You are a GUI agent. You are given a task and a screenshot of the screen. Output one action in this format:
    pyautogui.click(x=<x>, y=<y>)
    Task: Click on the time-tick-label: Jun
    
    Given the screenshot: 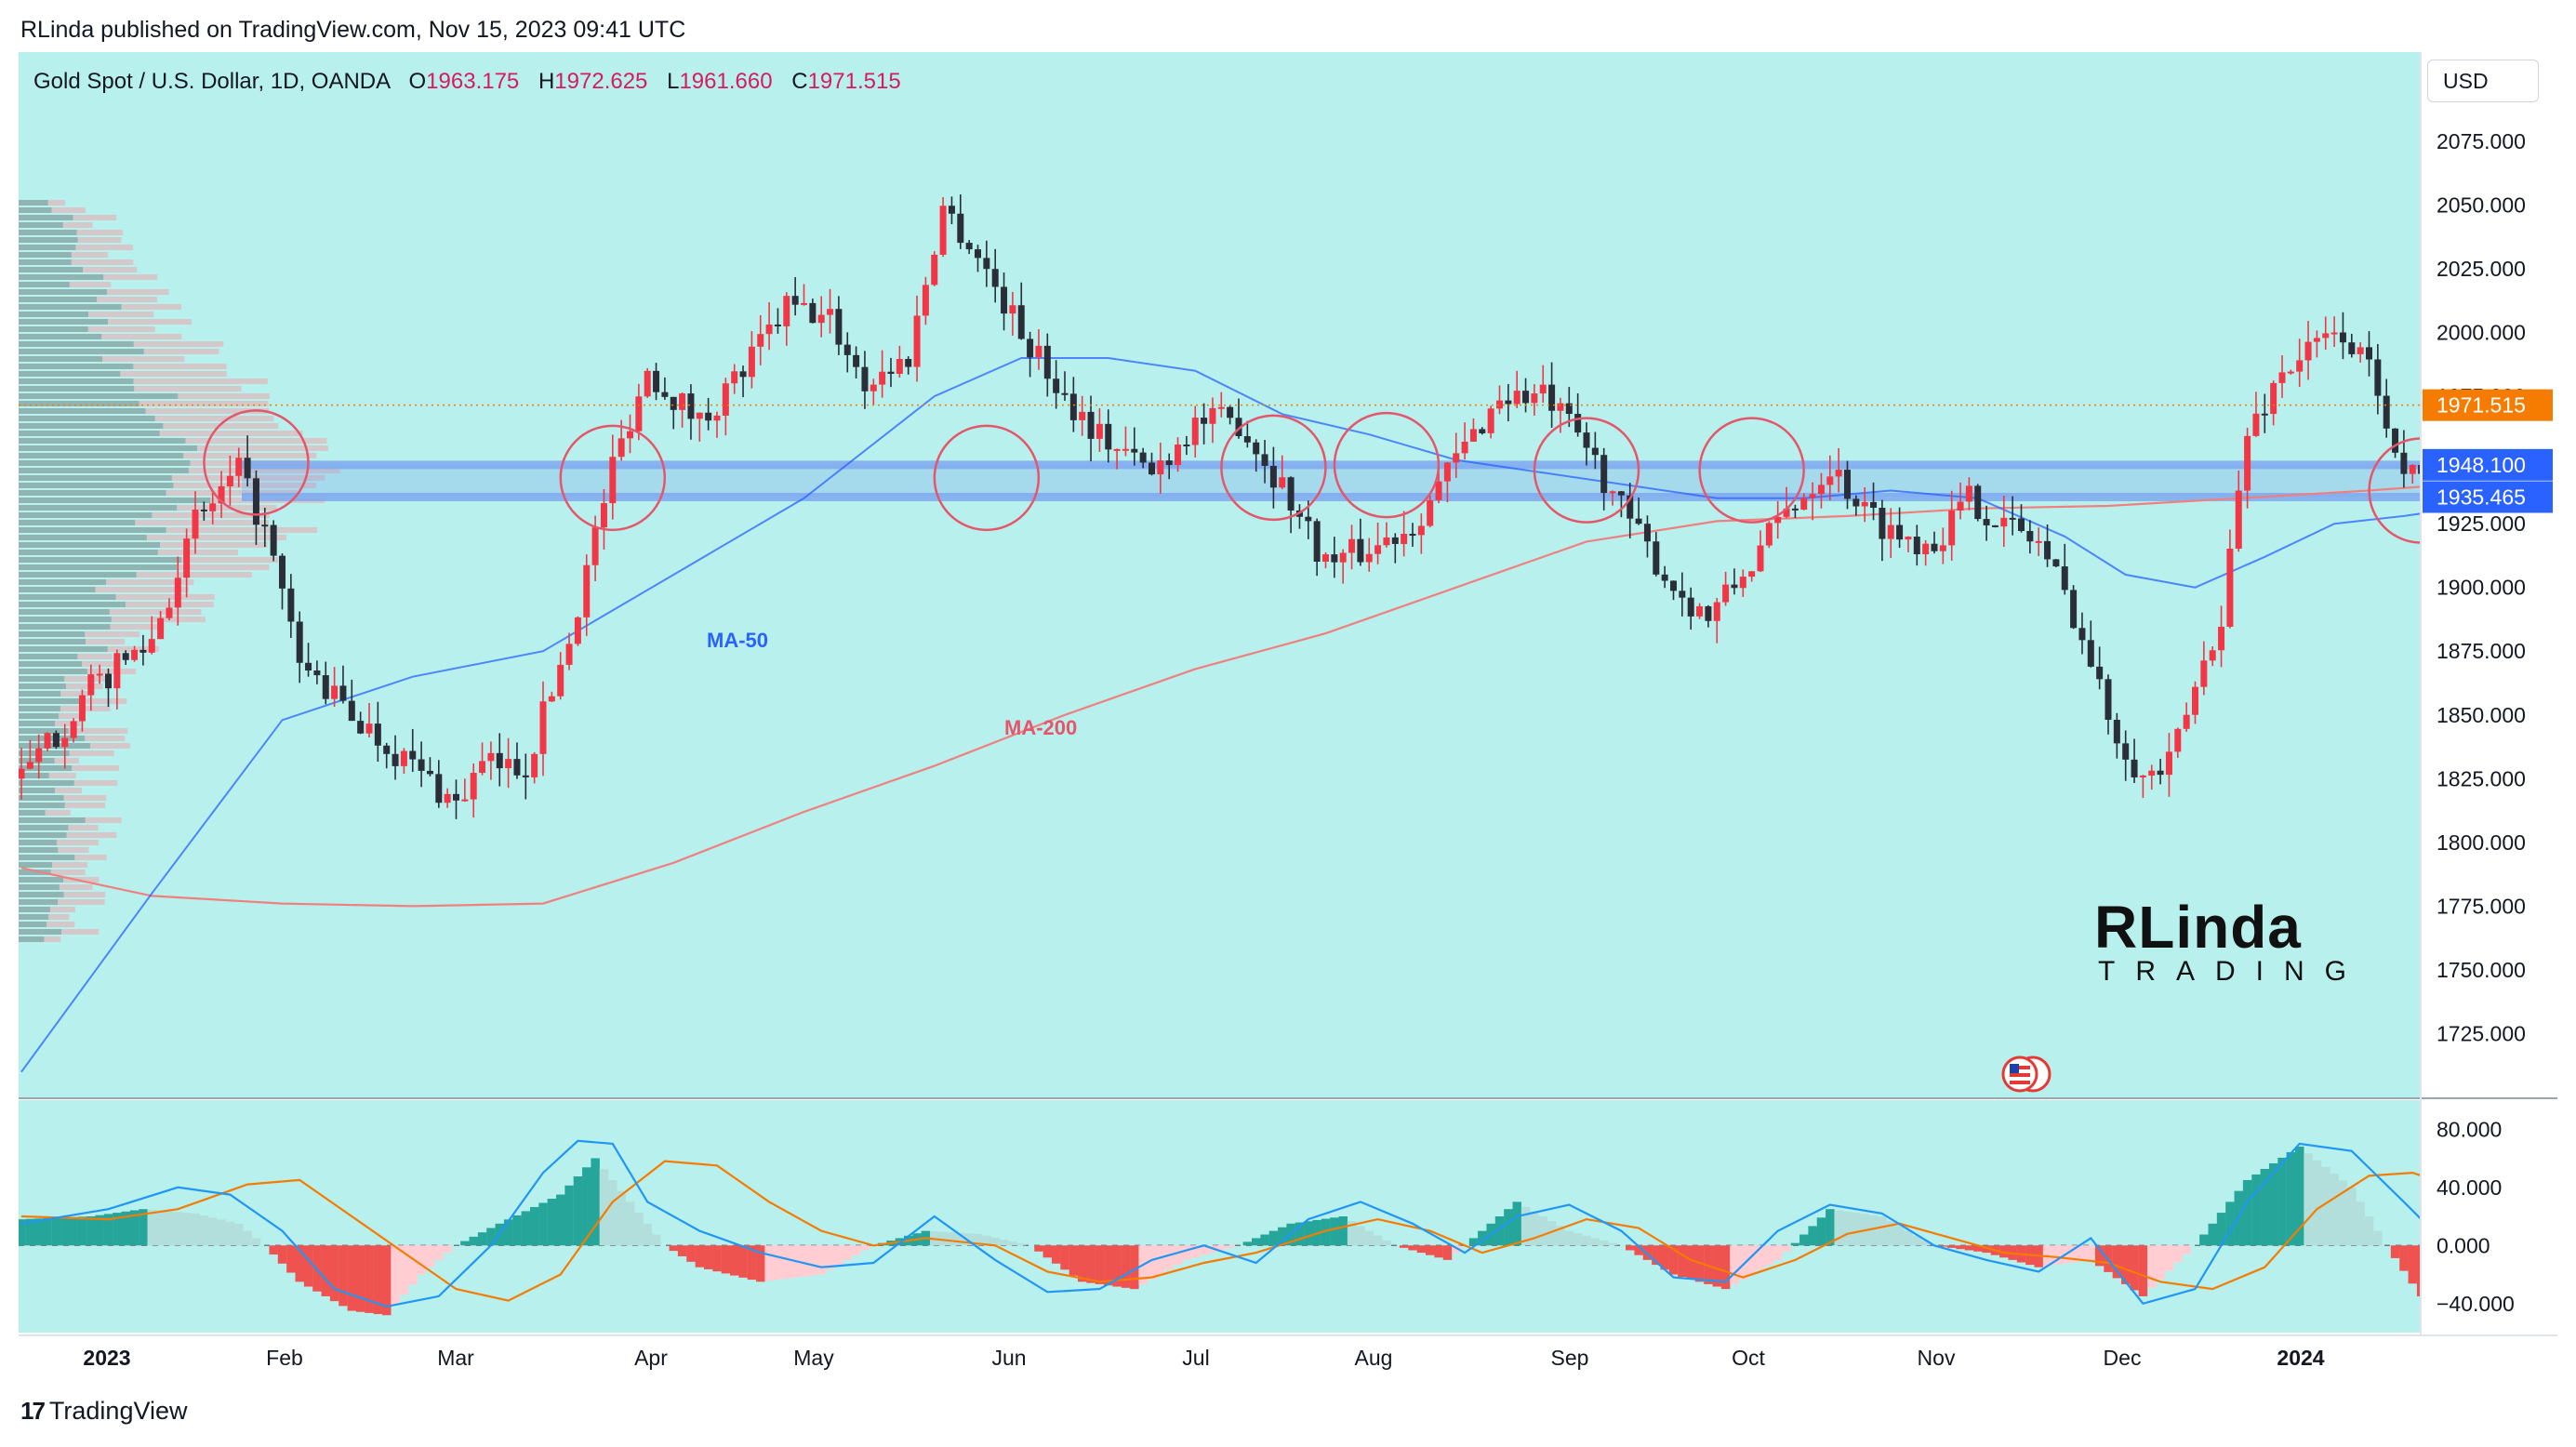 What is the action you would take?
    pyautogui.click(x=1008, y=1358)
    